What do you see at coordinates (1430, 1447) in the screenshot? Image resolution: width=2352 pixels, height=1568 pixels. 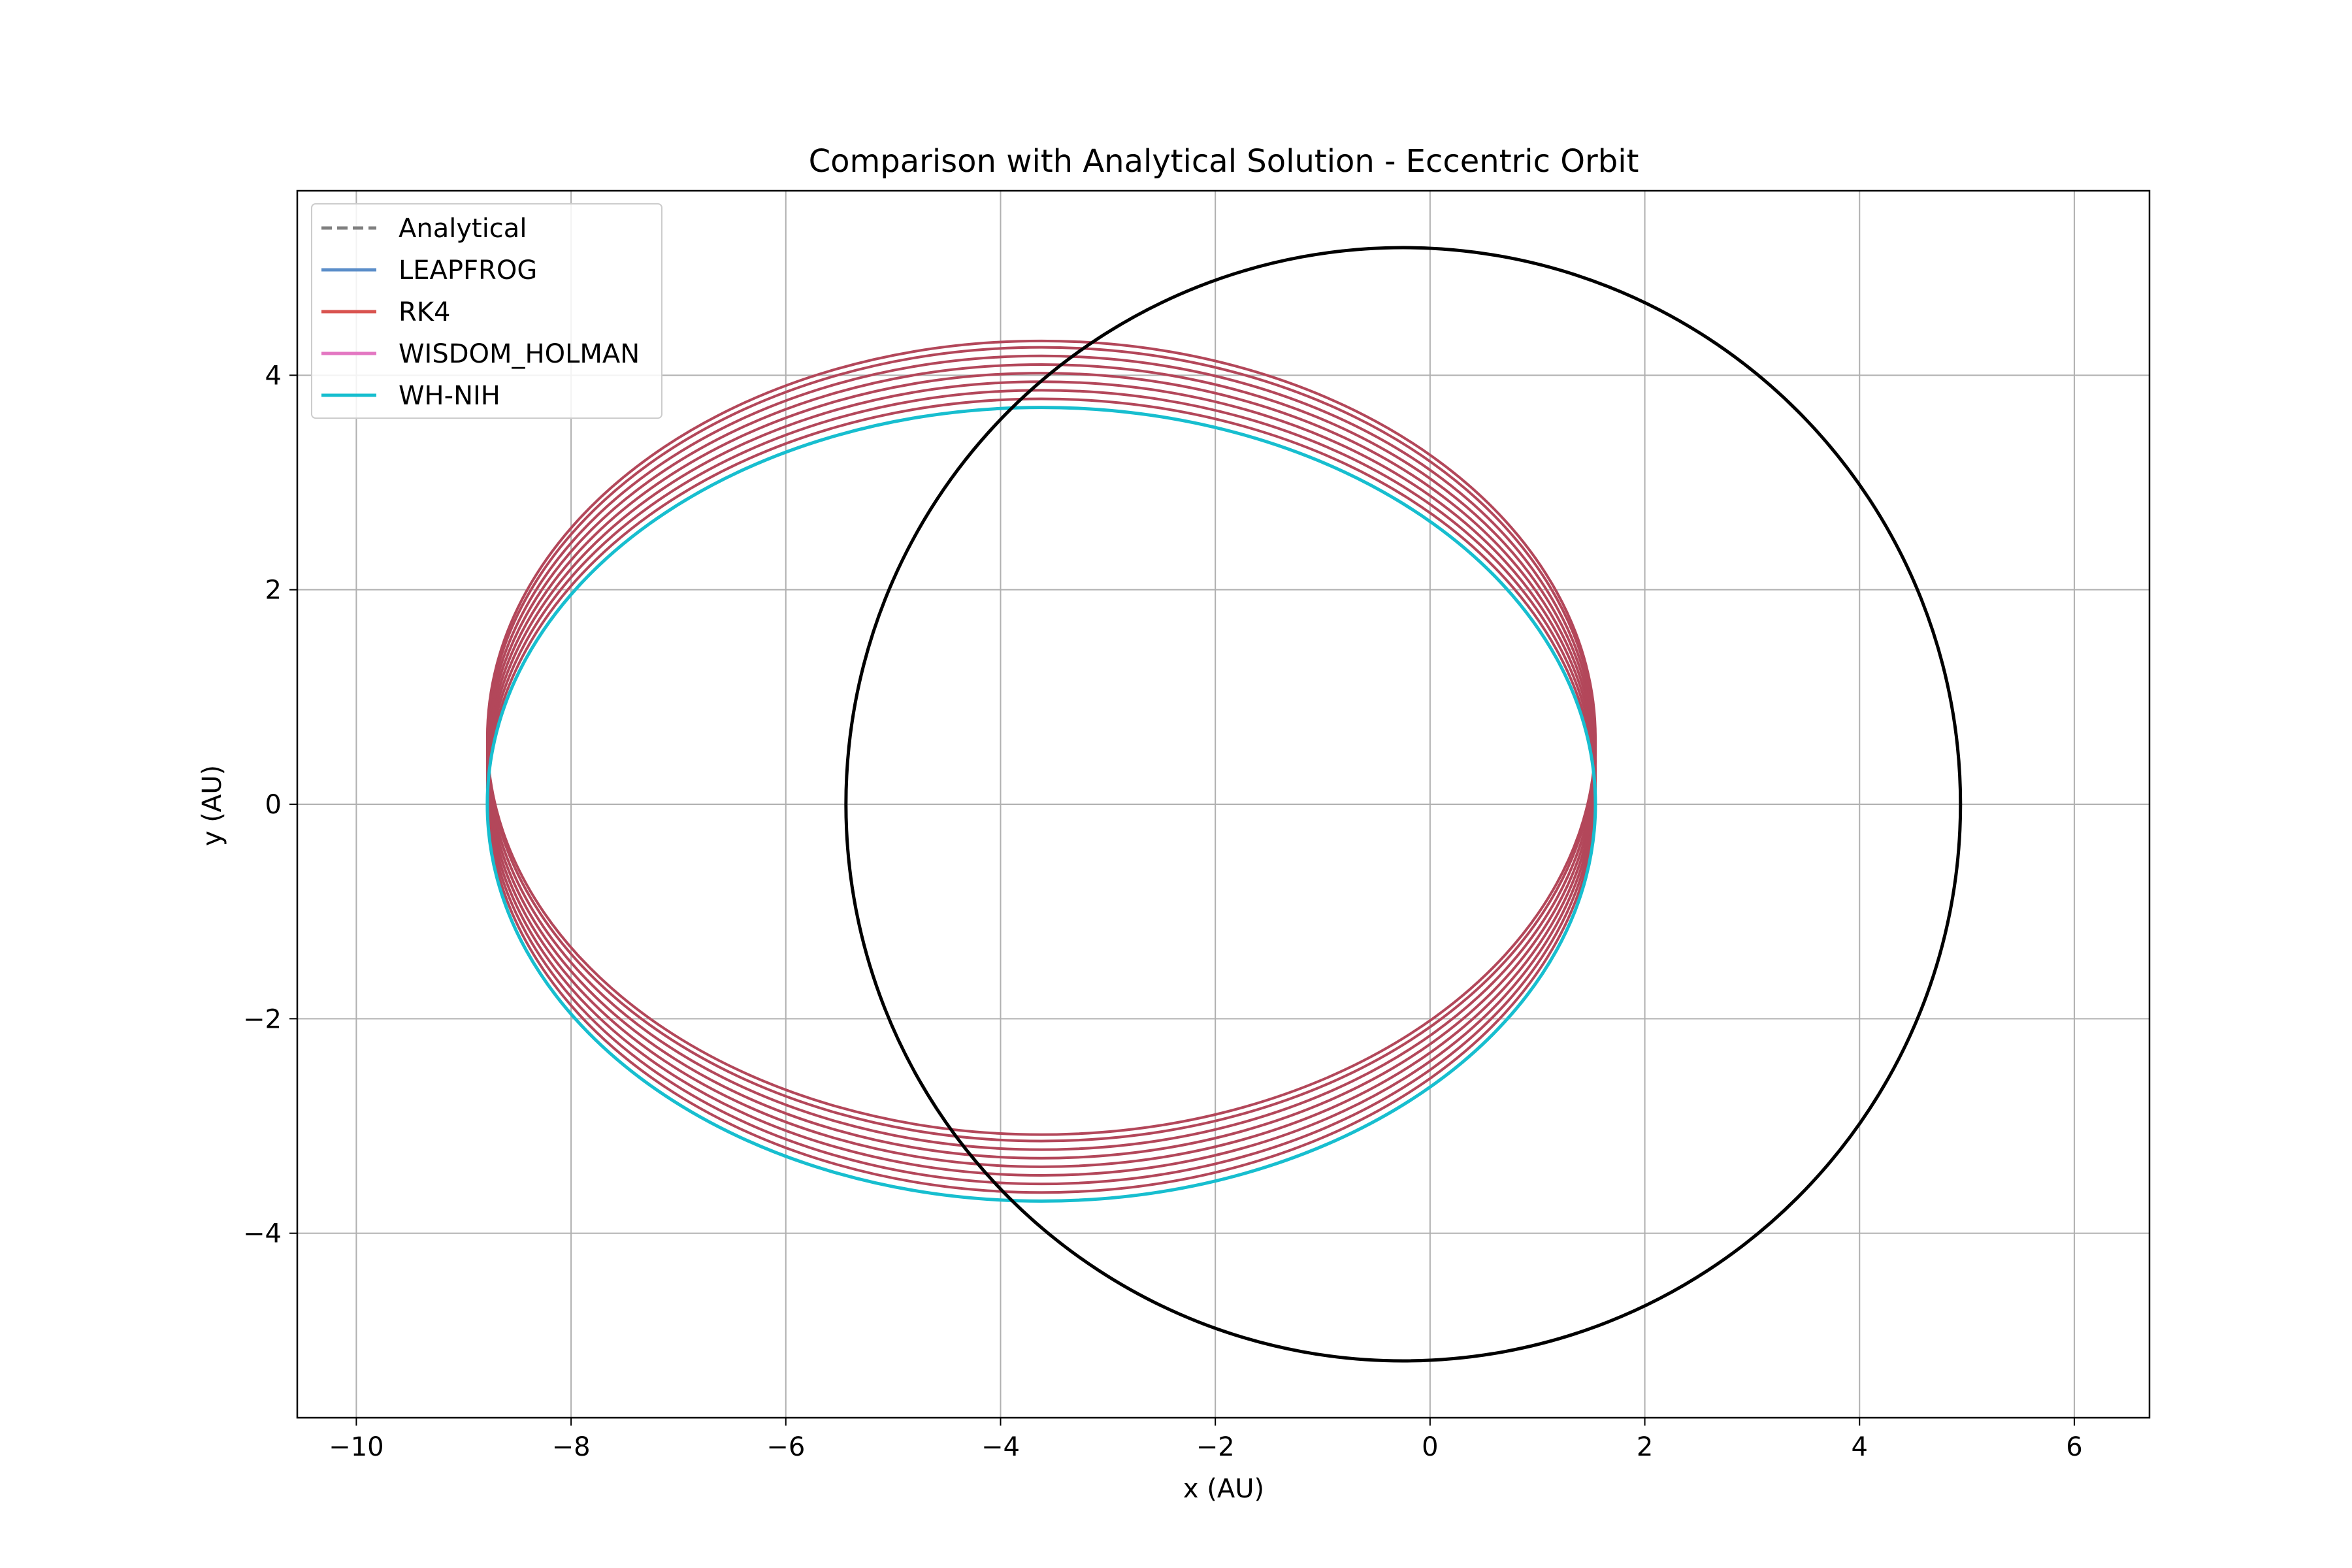 I see `x-tick-label: 0` at bounding box center [1430, 1447].